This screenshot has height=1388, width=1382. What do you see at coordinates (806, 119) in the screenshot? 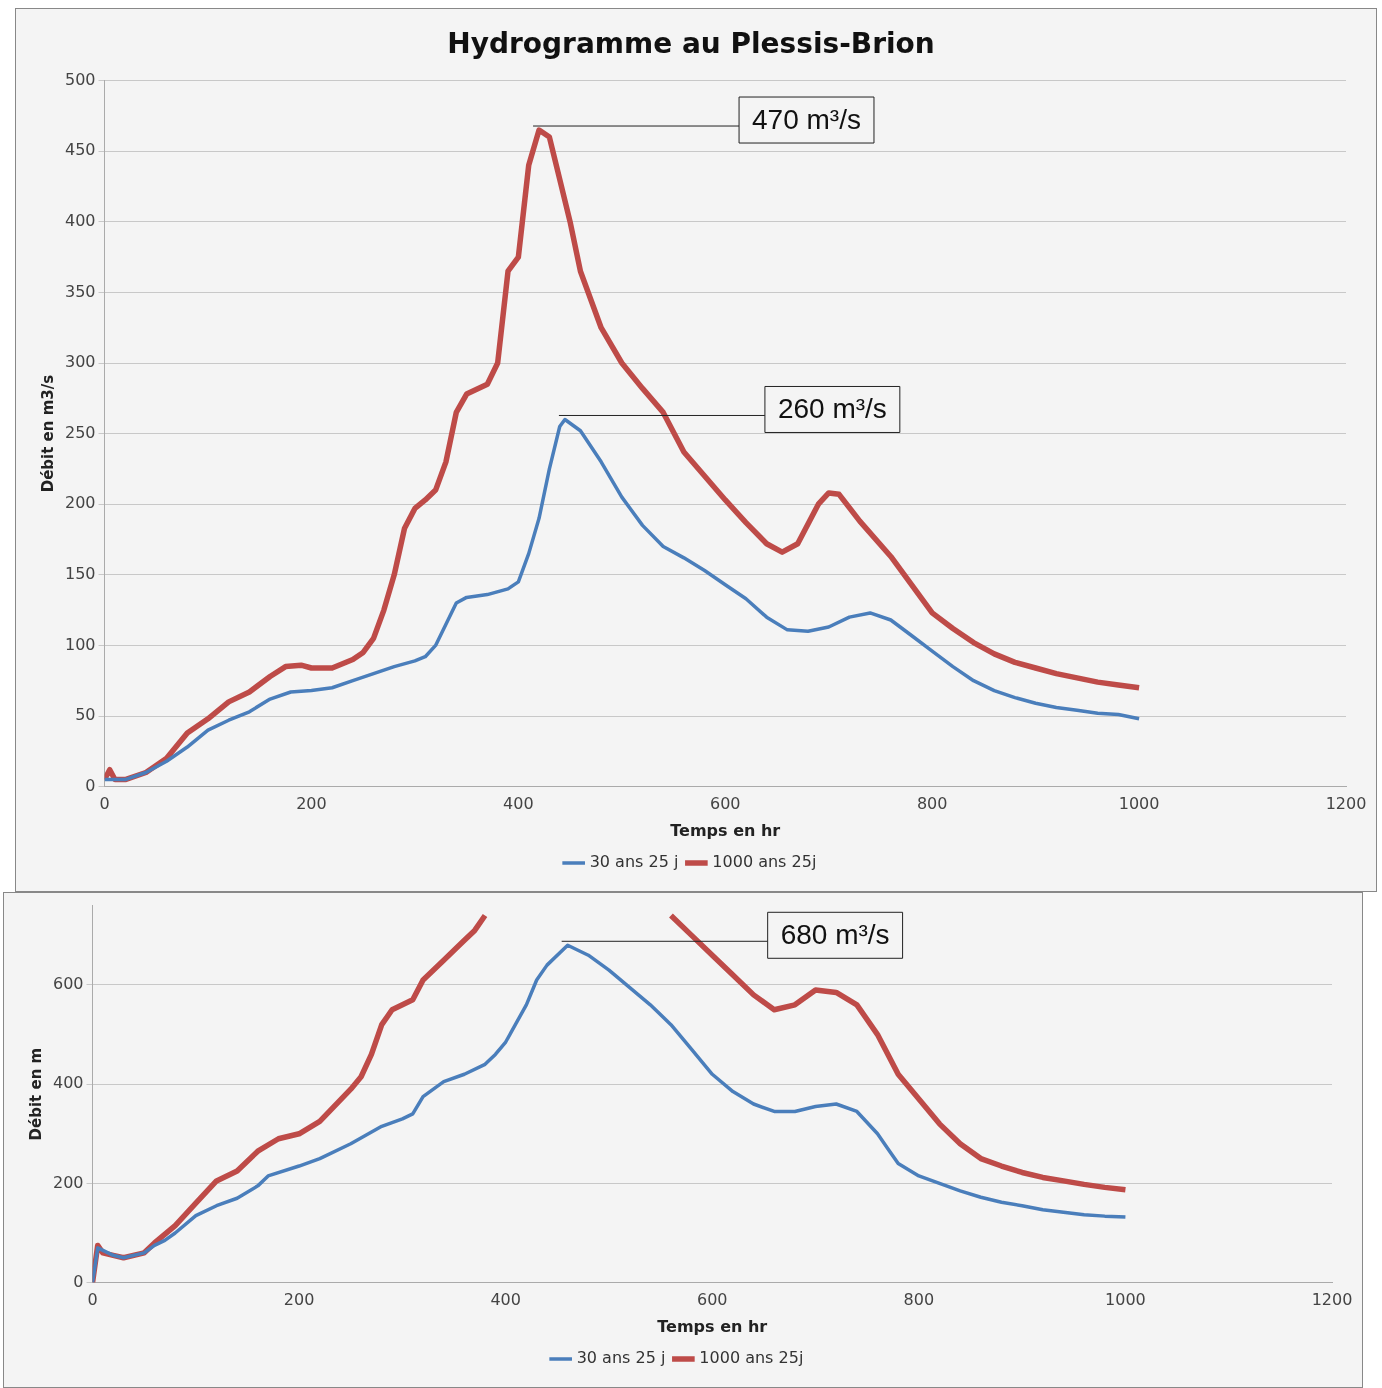
I see `annotation: 470 m³/s` at bounding box center [806, 119].